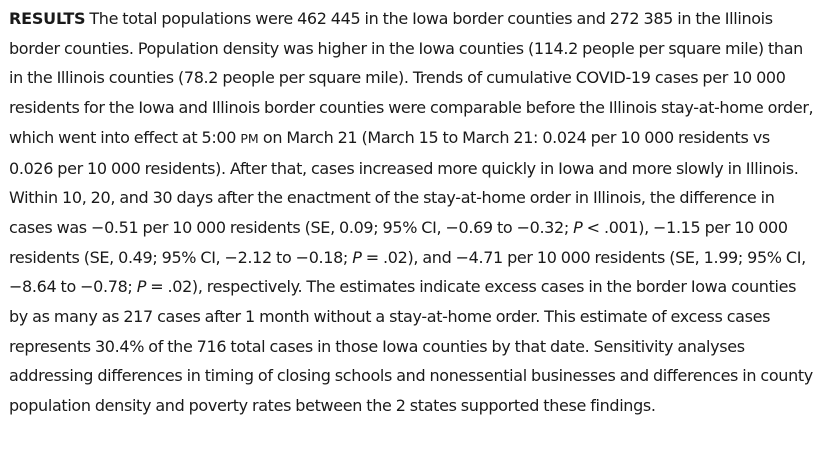  What do you see at coordinates (249, 138) in the screenshot?
I see `time-suffix: PM` at bounding box center [249, 138].